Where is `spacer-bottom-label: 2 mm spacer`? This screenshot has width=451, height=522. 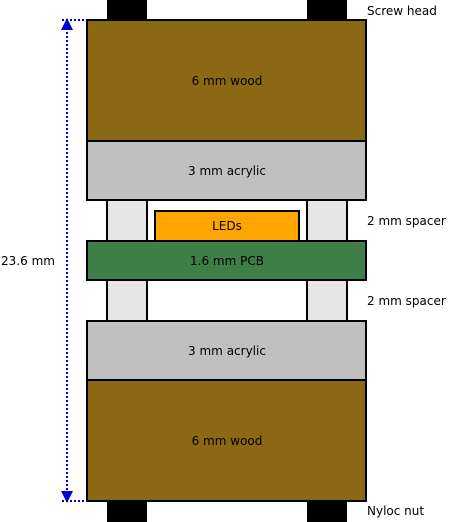
spacer-bottom-label: 2 mm spacer is located at coordinates (406, 301).